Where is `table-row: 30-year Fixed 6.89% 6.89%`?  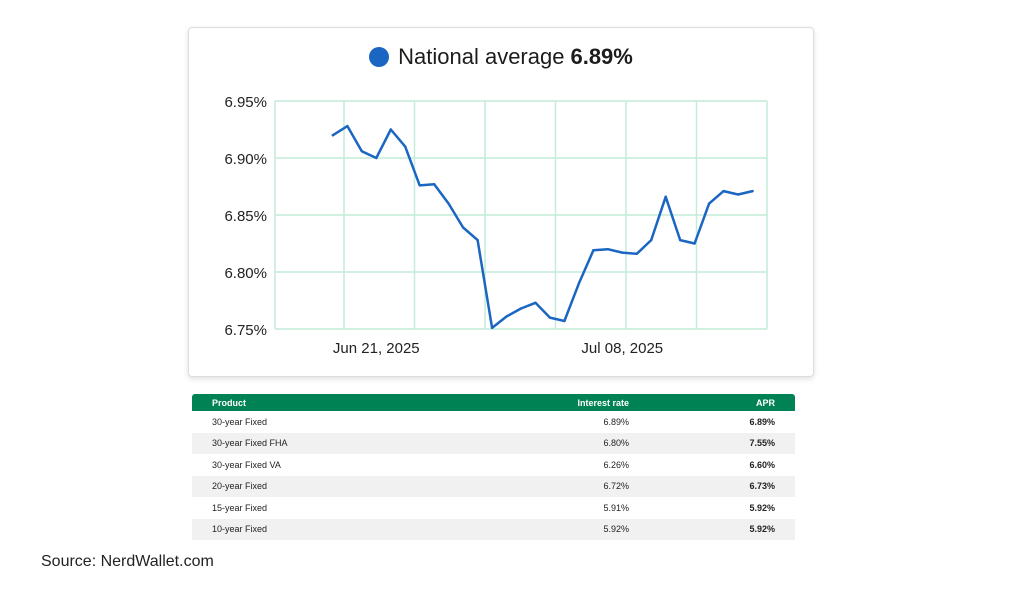
table-row: 30-year Fixed 6.89% 6.89% is located at coordinates (493, 422).